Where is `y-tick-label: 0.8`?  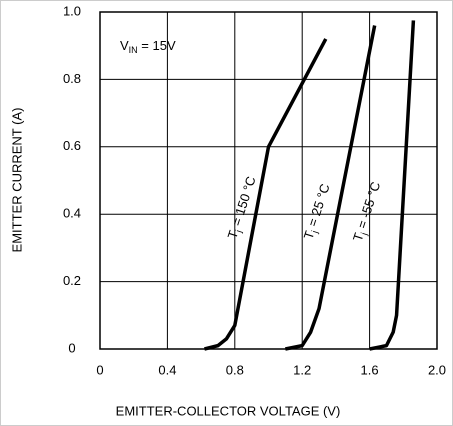
y-tick-label: 0.8 is located at coordinates (72, 78).